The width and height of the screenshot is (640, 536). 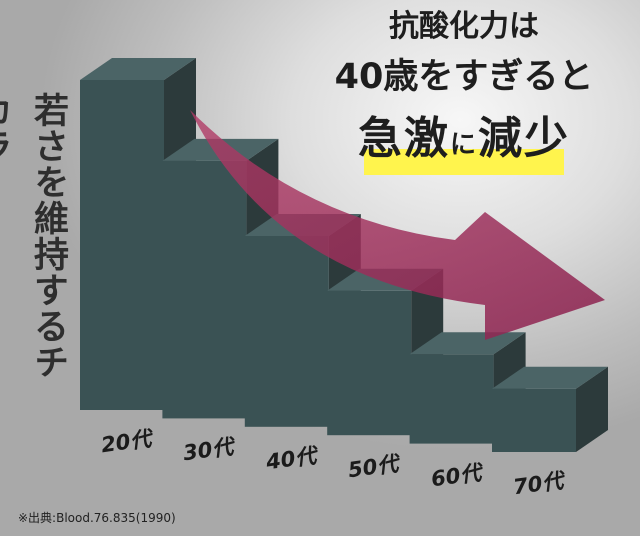 I want to click on tick-label: 60代, so click(x=456, y=475).